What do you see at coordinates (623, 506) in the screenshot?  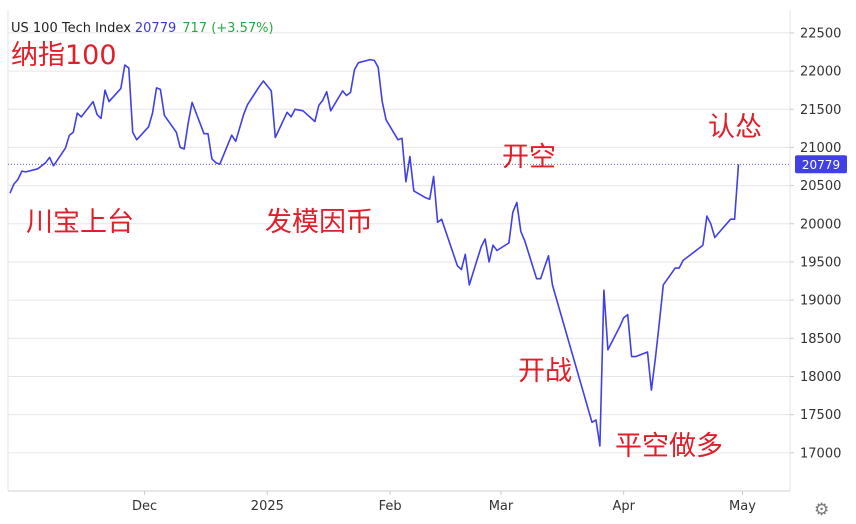 I see `x-tick-label: Apr` at bounding box center [623, 506].